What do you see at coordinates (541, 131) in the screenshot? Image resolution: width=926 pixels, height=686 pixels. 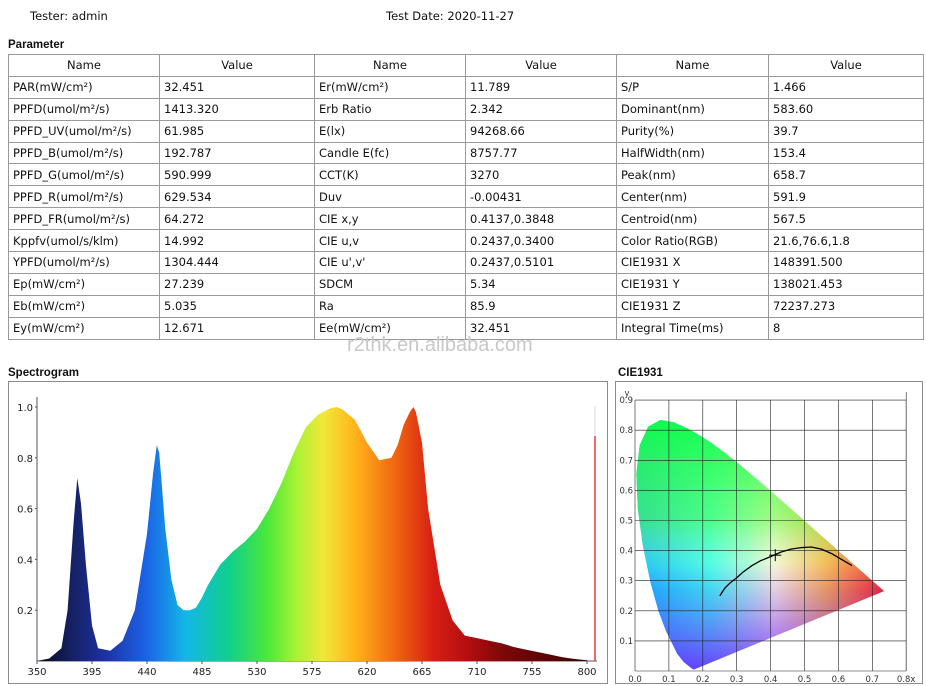 I see `param-value-cell: 94268.66` at bounding box center [541, 131].